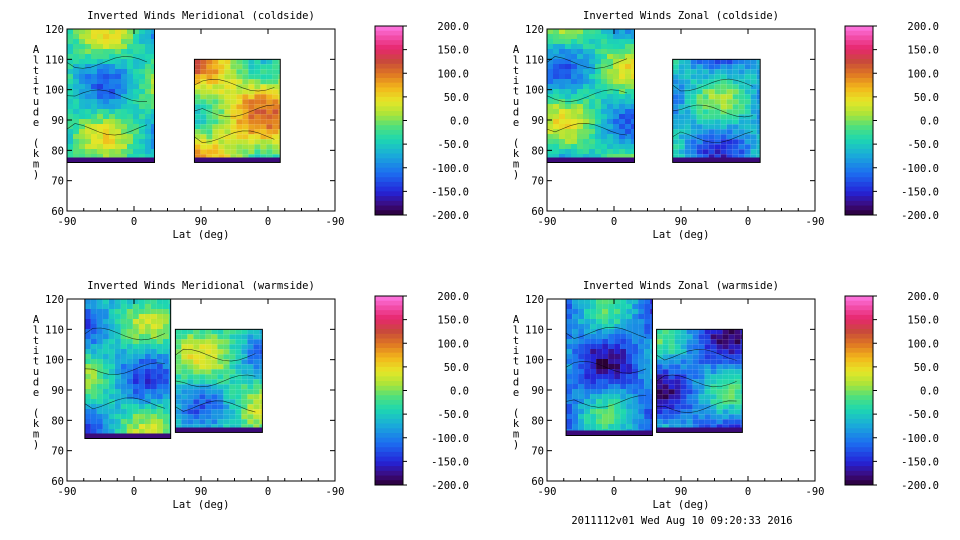  I want to click on y-tick-label: 80, so click(537, 151).